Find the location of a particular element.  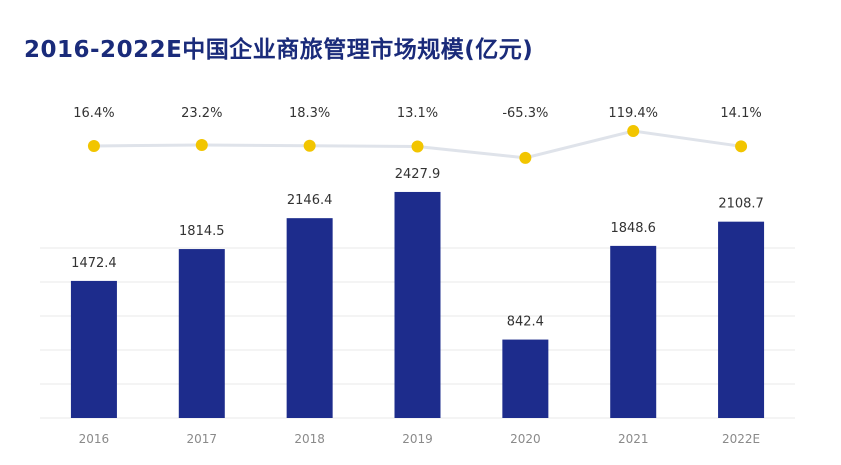

bar-2019 is located at coordinates (417, 304).